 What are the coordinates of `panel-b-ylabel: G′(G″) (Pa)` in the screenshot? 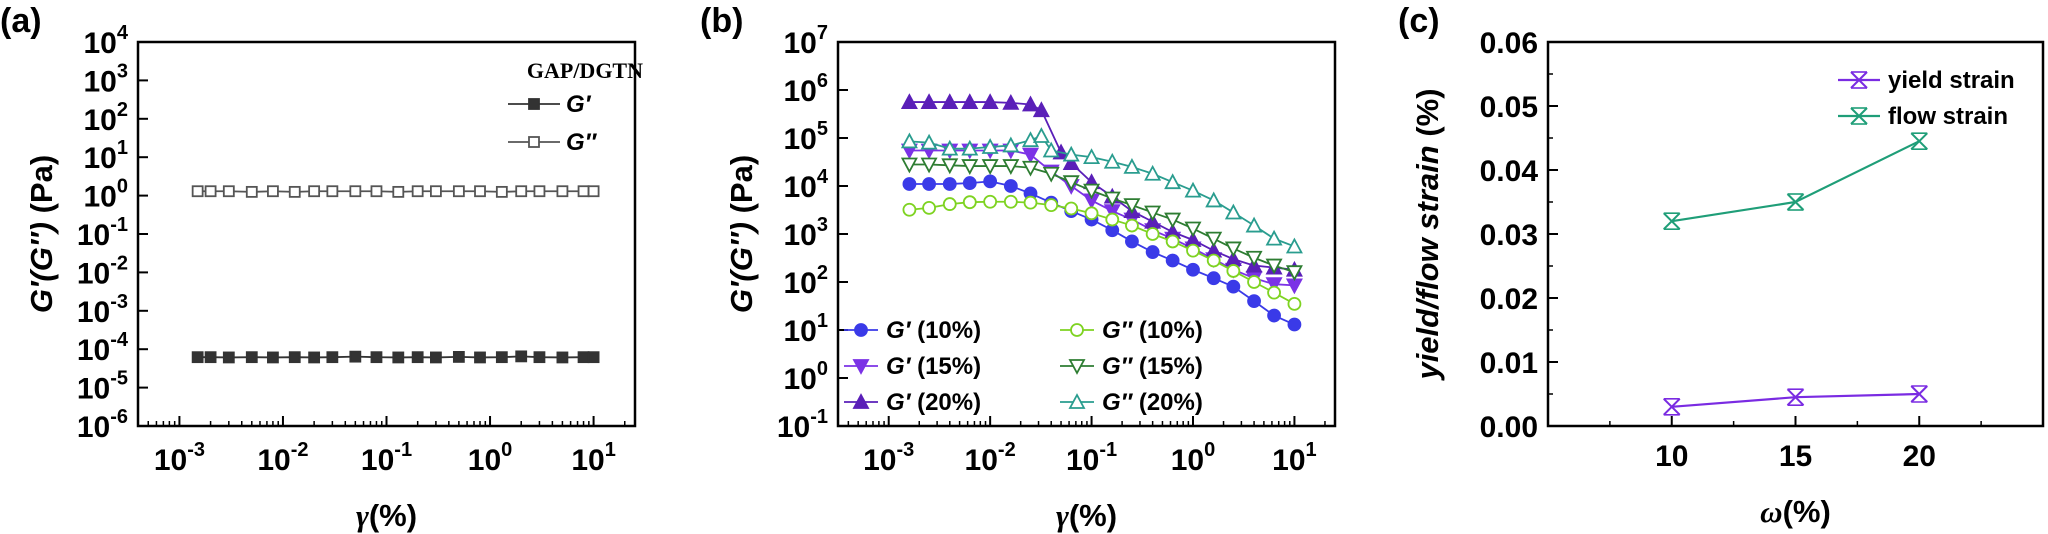 It's located at (741, 234).